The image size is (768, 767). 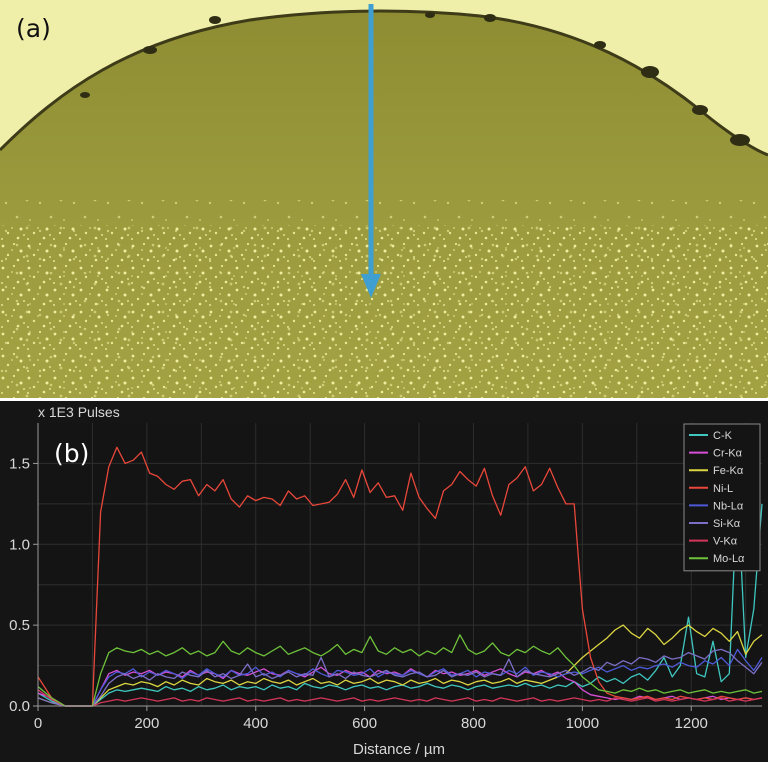 I want to click on y-tick-label: 1.5, so click(x=19, y=463).